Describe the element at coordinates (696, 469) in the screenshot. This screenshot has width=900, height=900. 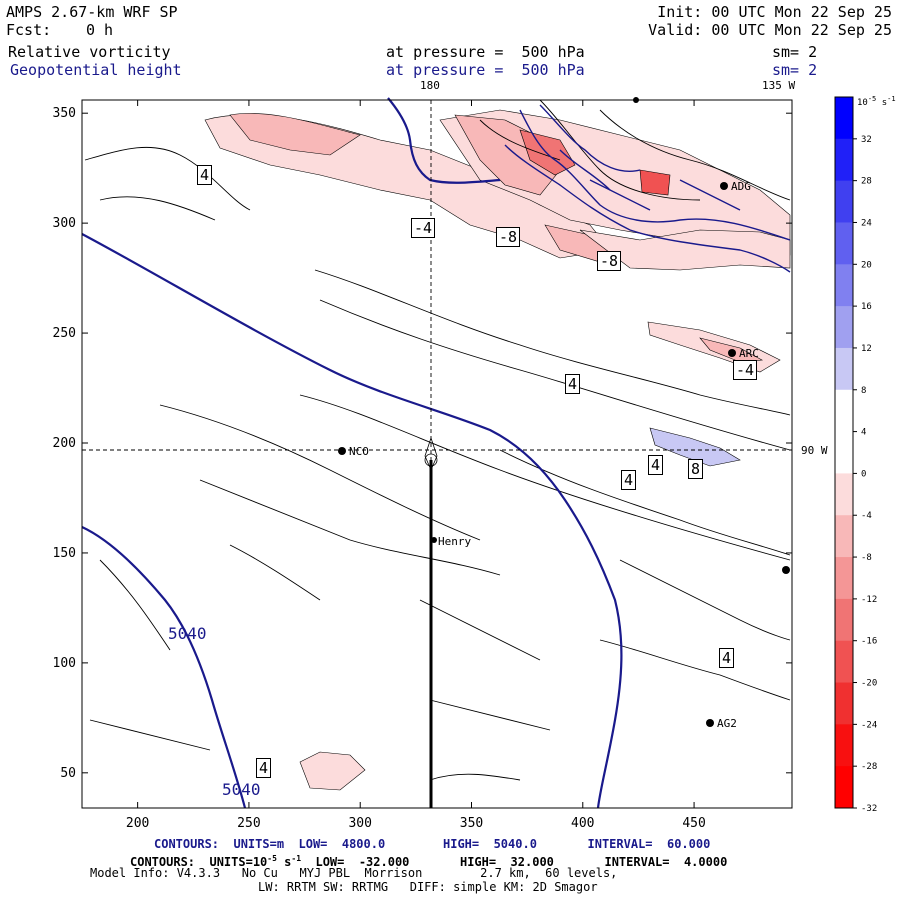
I see `vort-label: 8` at that location.